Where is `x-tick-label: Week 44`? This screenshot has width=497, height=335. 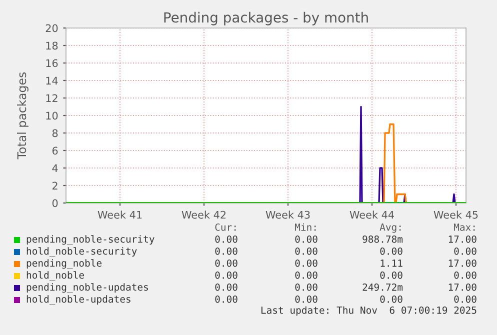 x-tick-label: Week 44 is located at coordinates (372, 214).